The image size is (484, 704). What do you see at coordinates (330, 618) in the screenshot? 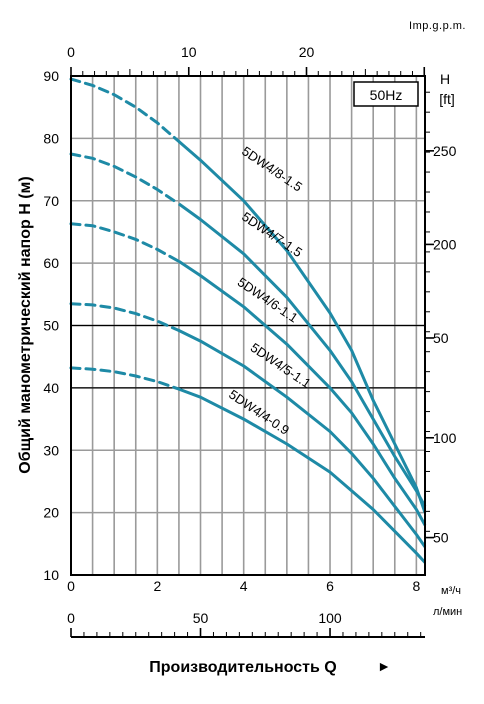
I see `lpm-tick-label: 100` at bounding box center [330, 618].